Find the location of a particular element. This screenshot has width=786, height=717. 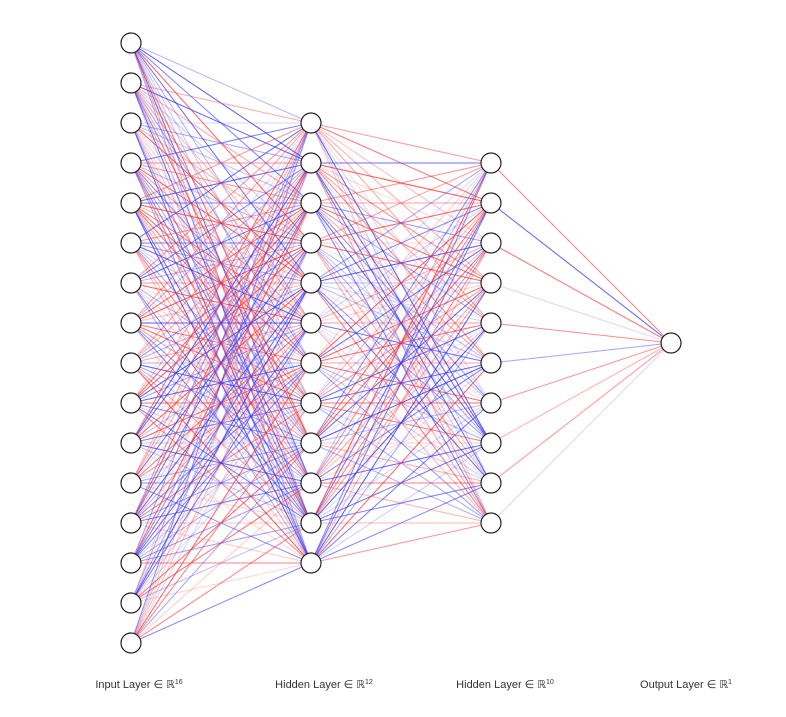

hidden-layer-1-label: Hidden Layer ∈ ℝ12 is located at coordinates (324, 685).